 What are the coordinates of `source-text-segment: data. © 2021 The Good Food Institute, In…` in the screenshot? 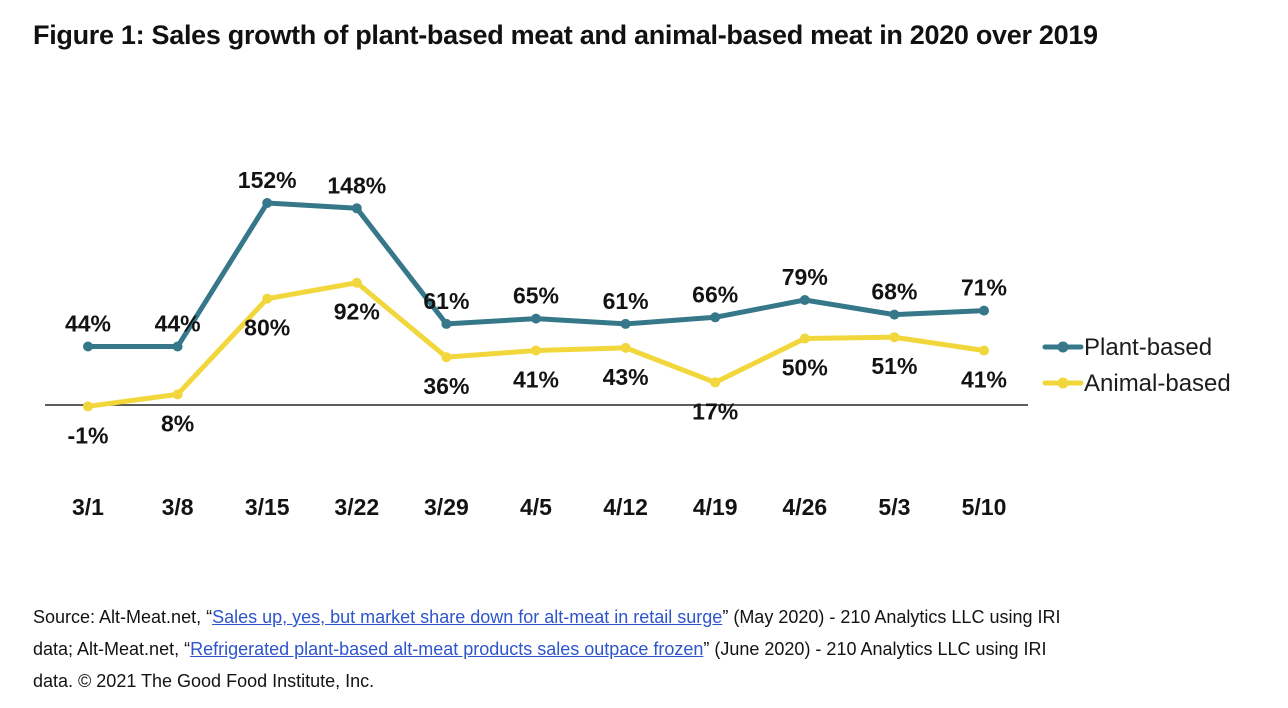 It's located at (204, 681).